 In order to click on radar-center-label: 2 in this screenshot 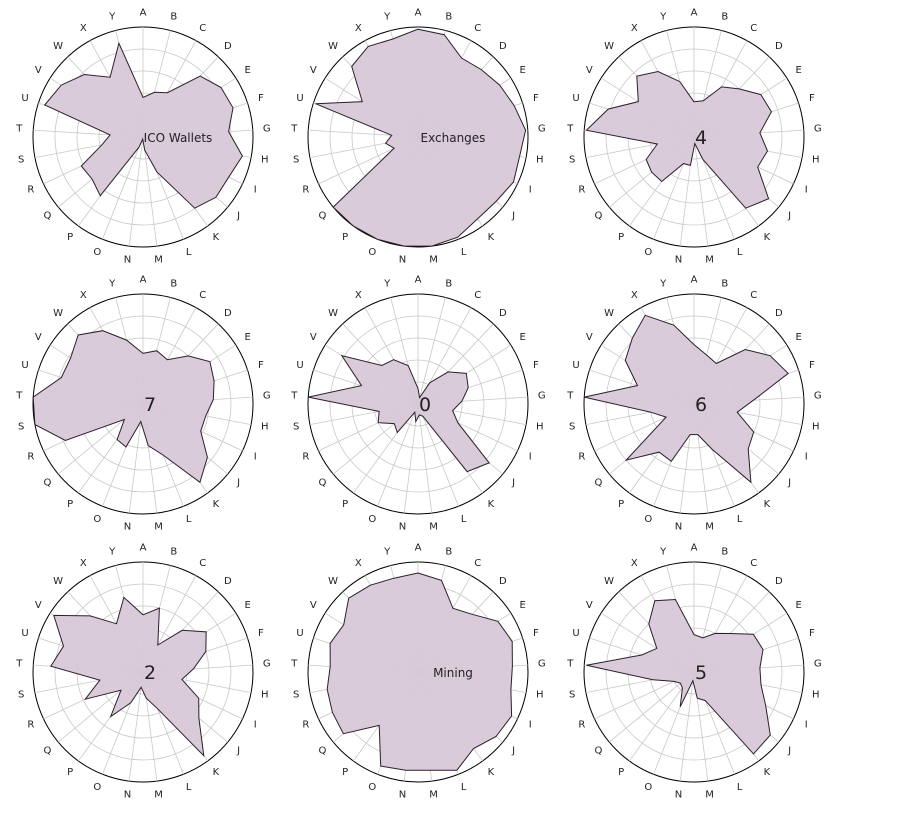, I will do `click(150, 673)`.